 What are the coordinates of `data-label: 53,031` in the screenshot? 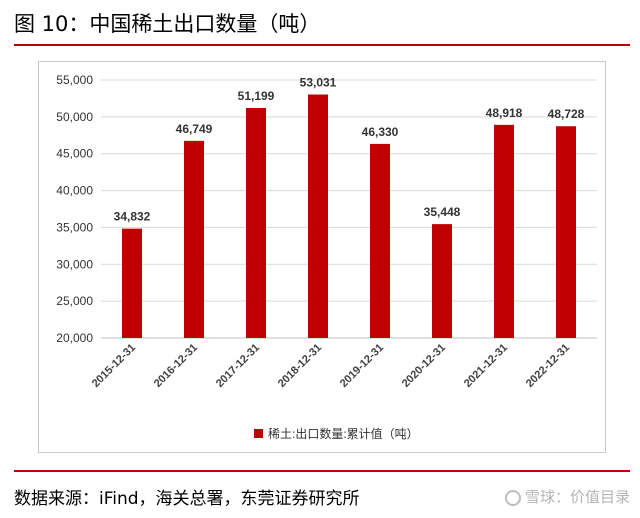 It's located at (318, 83).